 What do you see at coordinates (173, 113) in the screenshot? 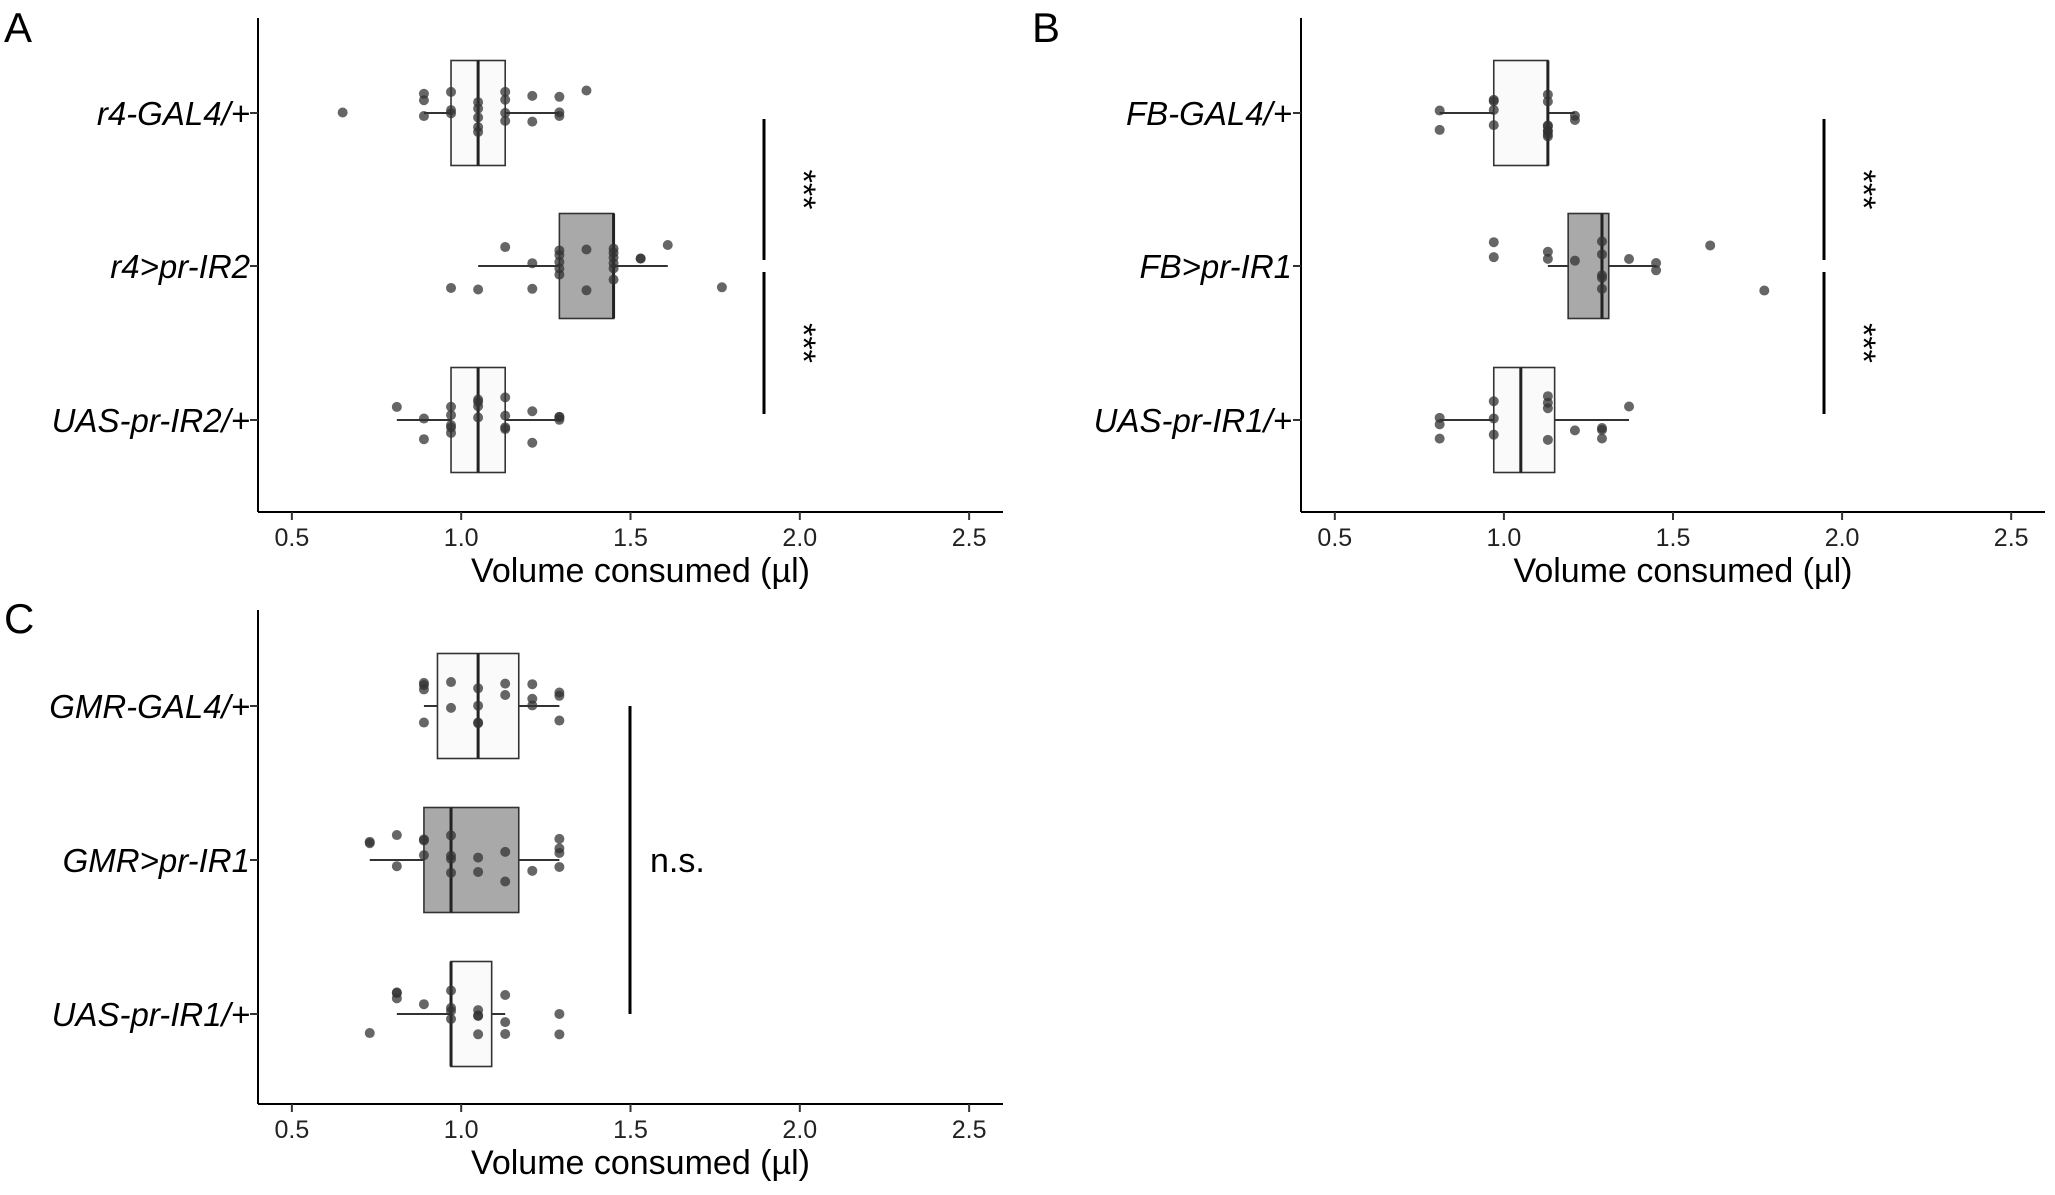
I see `category-label: r4-GAL4/+` at bounding box center [173, 113].